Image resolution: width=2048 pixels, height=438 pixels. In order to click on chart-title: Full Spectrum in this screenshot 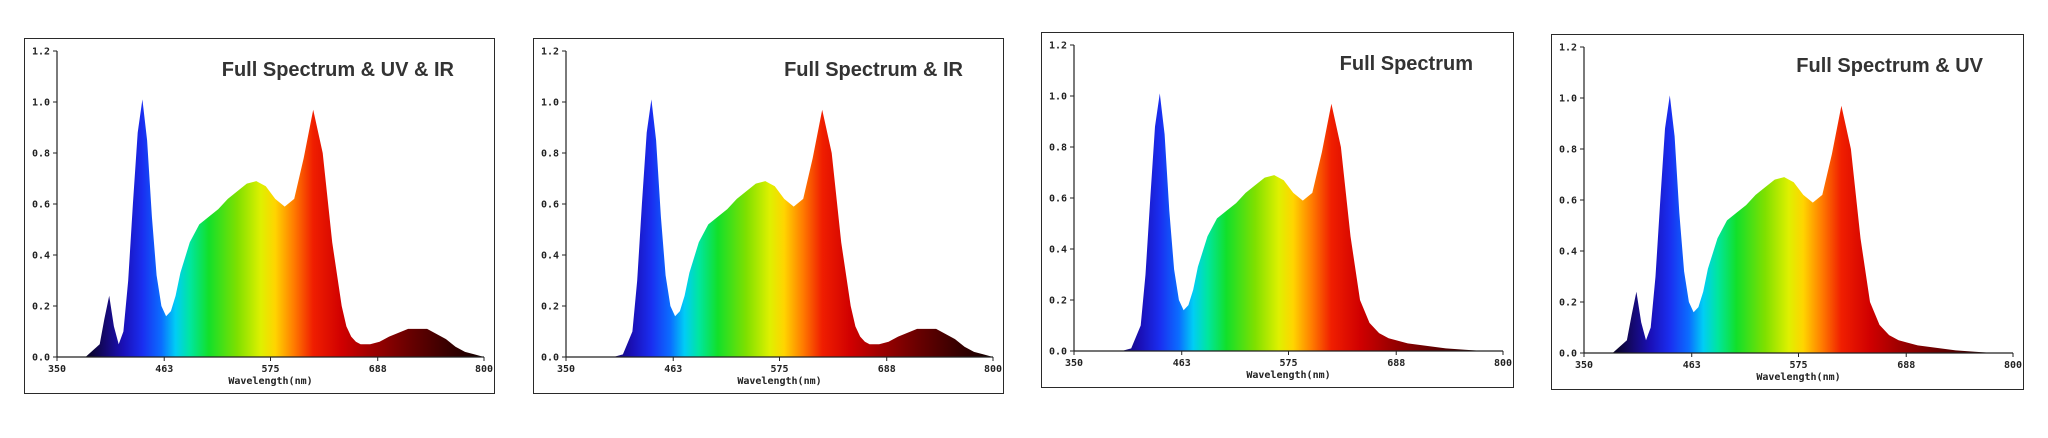, I will do `click(1406, 64)`.